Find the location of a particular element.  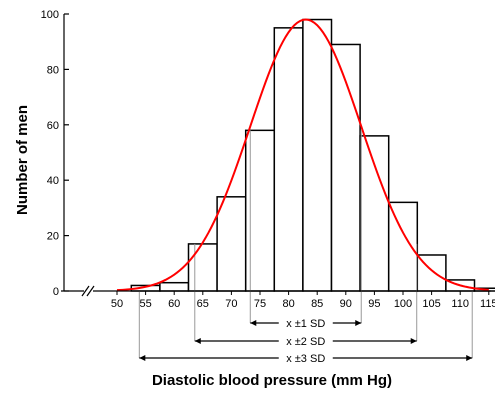

x-tick-label: 95 is located at coordinates (374, 304).